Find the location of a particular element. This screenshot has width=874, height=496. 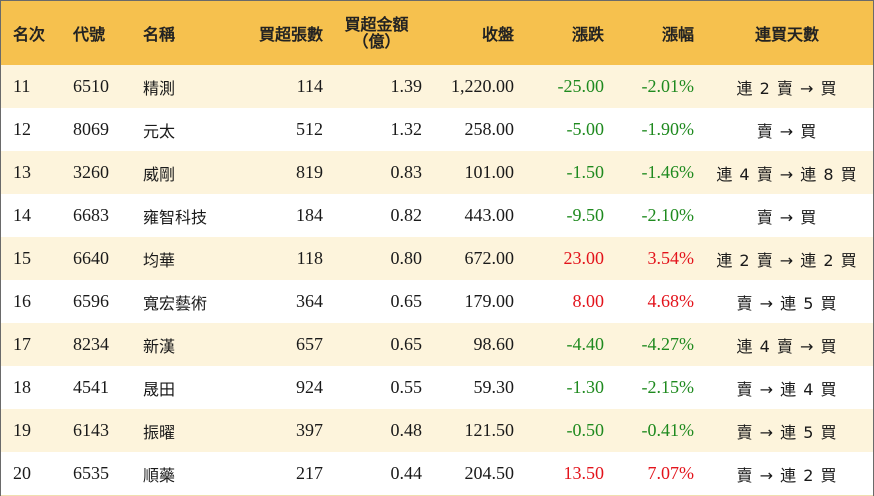

table-row: 12 8069 元太 512 1.32 258.00 -5.00 -1.90% 賣 → 買 is located at coordinates (437, 130).